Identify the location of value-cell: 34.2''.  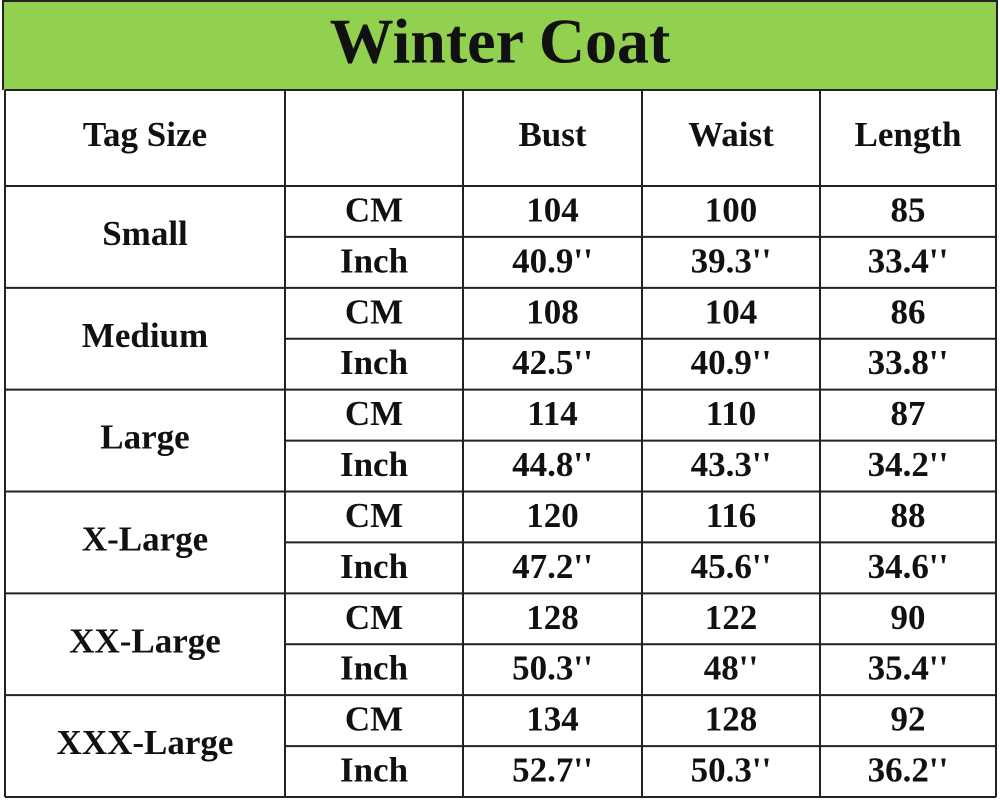
(908, 464).